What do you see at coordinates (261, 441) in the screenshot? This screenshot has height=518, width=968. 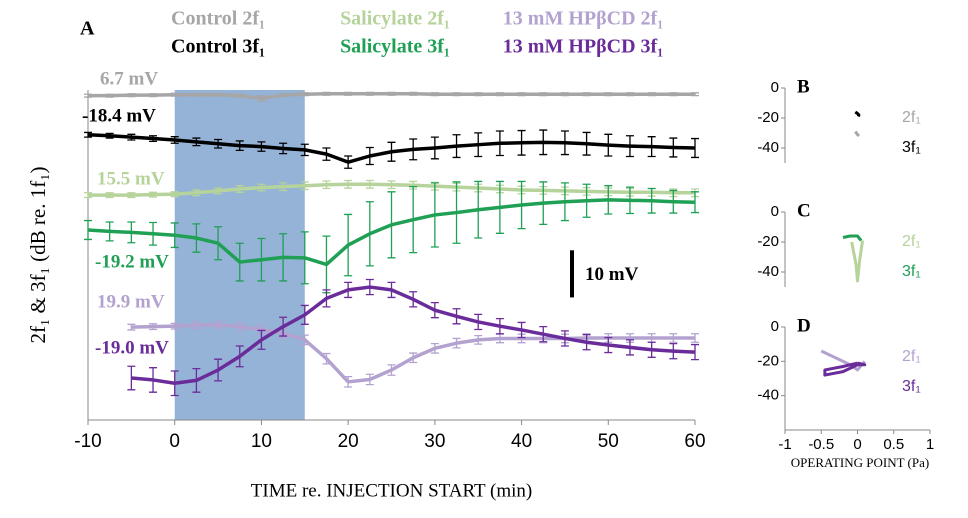 I see `x-tick-label: 10` at bounding box center [261, 441].